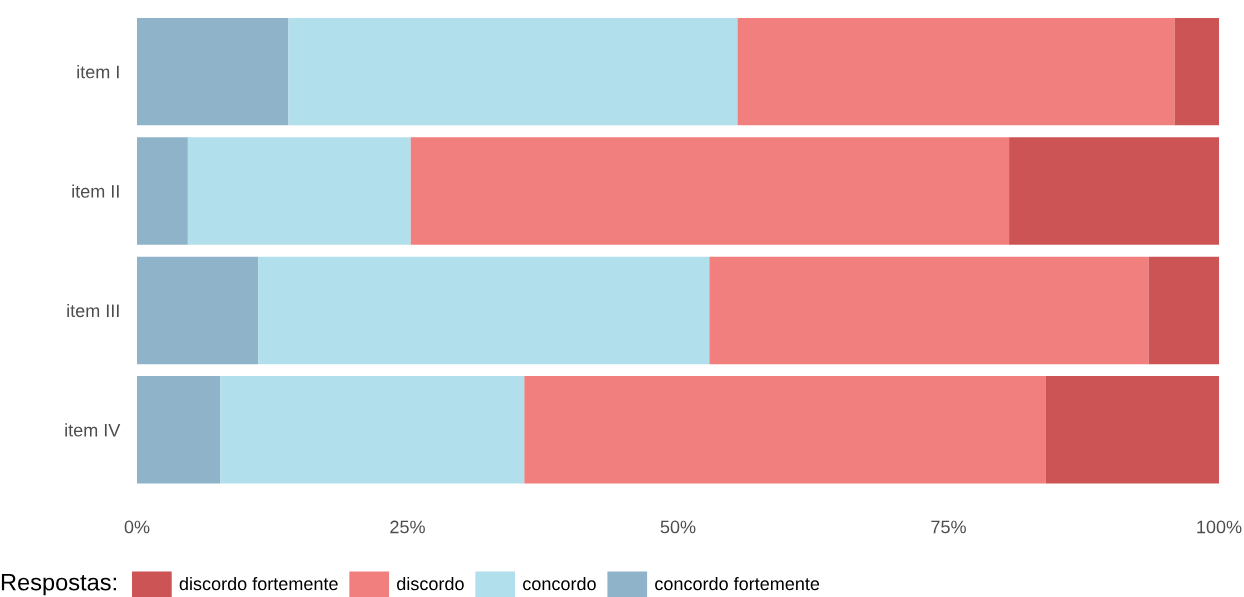  What do you see at coordinates (1219, 527) in the screenshot?
I see `x-tick-label: 100%` at bounding box center [1219, 527].